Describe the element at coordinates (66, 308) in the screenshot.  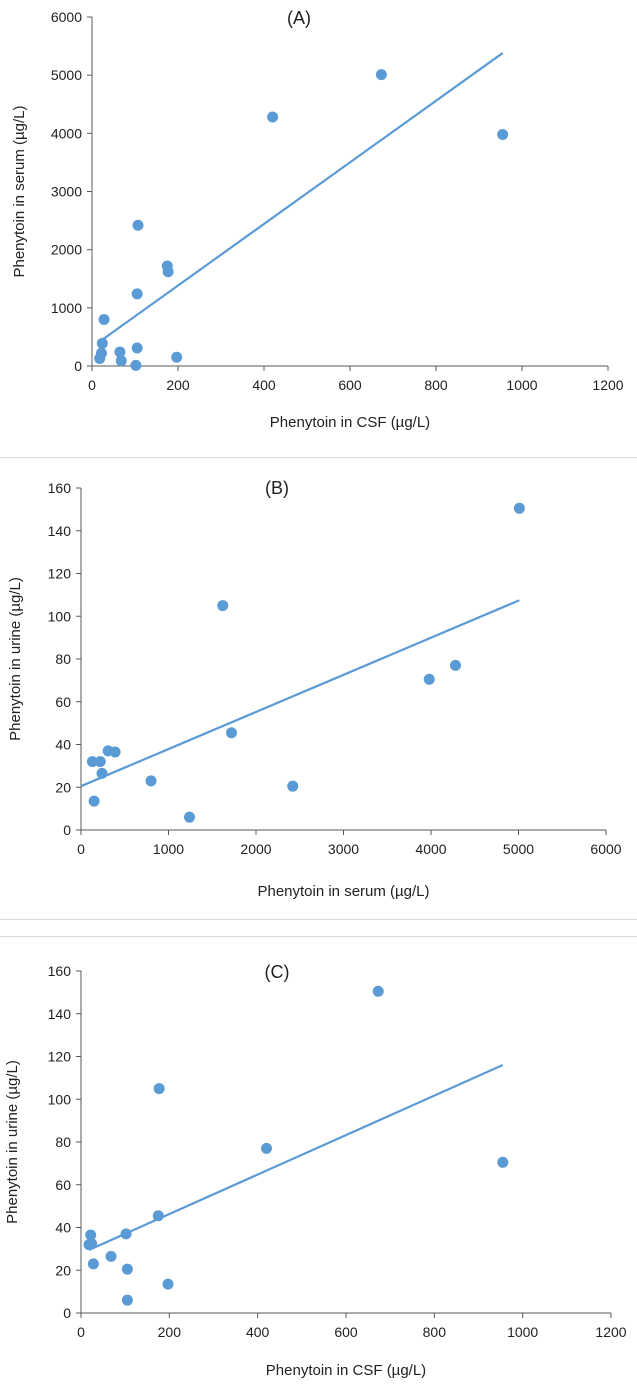
I see `y-tick-label: 1000` at that location.